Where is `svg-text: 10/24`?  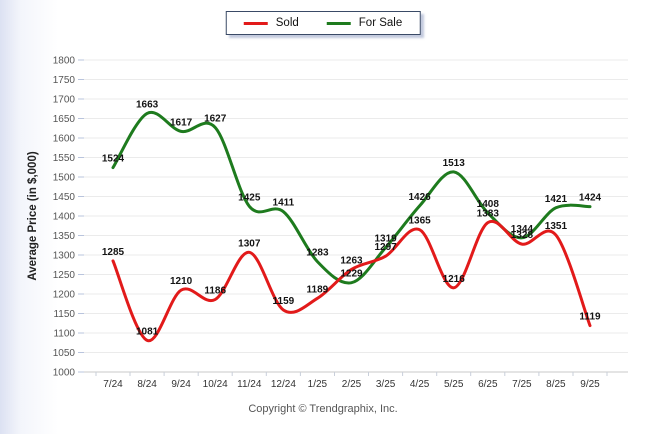 svg-text: 10/24 is located at coordinates (215, 384).